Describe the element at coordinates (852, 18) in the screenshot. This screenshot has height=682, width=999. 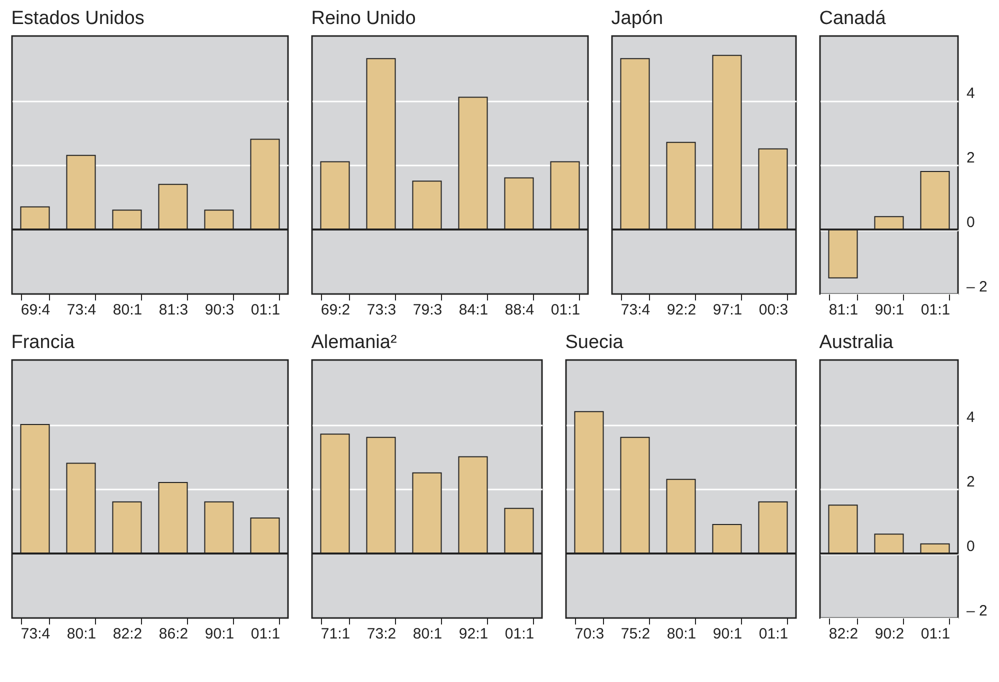
I see `chart-title: Canadá` at that location.